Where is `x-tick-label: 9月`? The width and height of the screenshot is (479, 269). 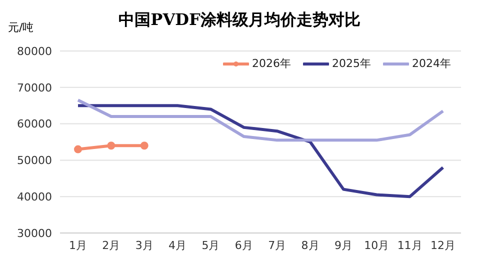
x-tick-label: 9月 is located at coordinates (343, 245).